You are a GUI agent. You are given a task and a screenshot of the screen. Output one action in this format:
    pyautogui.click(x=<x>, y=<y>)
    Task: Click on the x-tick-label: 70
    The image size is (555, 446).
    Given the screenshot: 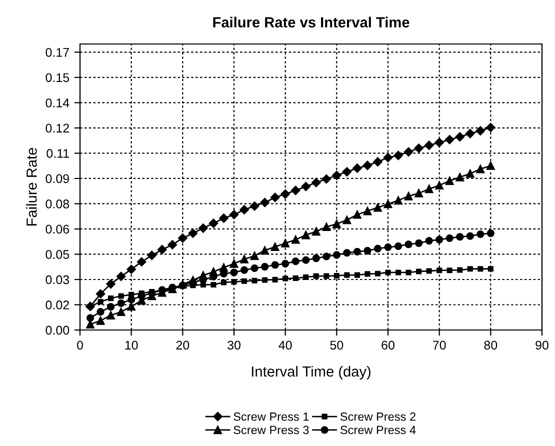 What is the action you would take?
    pyautogui.click(x=439, y=345)
    